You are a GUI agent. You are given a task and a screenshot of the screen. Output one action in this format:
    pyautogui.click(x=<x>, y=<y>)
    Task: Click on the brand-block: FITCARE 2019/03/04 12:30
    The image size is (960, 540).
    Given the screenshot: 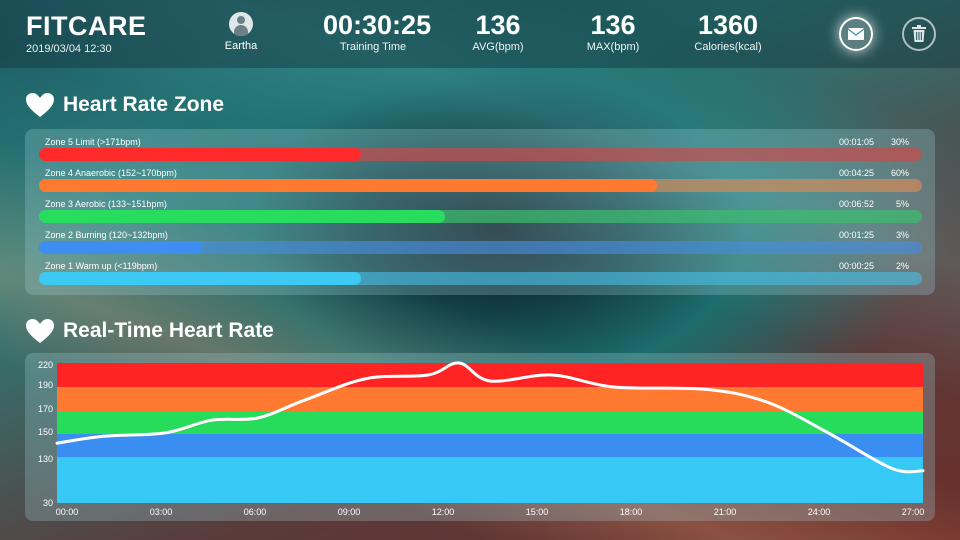 What is the action you would take?
    pyautogui.click(x=86, y=33)
    